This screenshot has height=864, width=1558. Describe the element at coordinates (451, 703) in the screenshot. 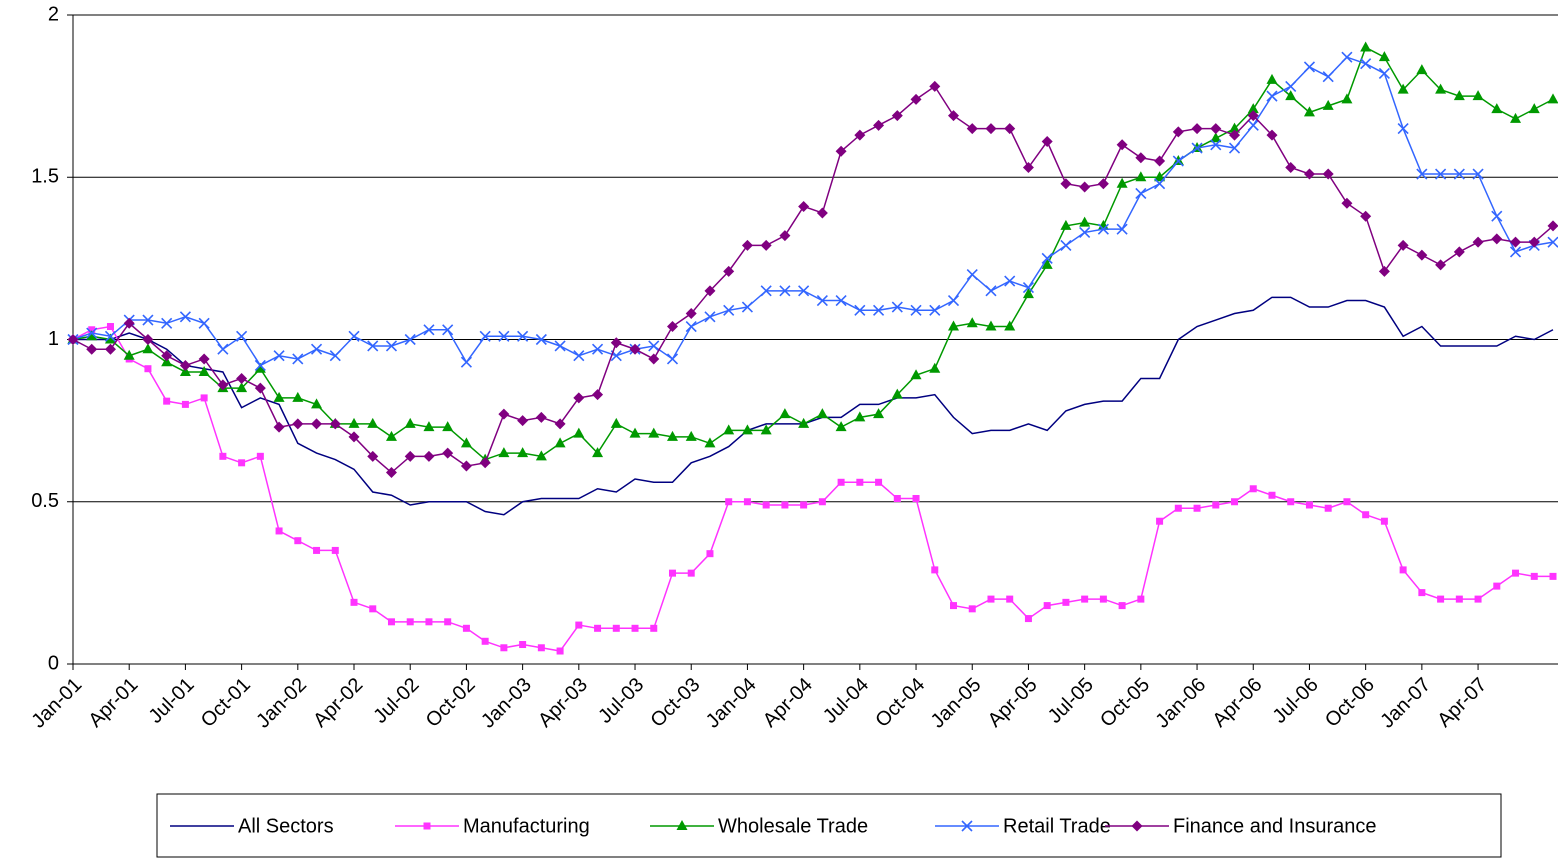

I see `x-tick-label: Oct-02` at that location.